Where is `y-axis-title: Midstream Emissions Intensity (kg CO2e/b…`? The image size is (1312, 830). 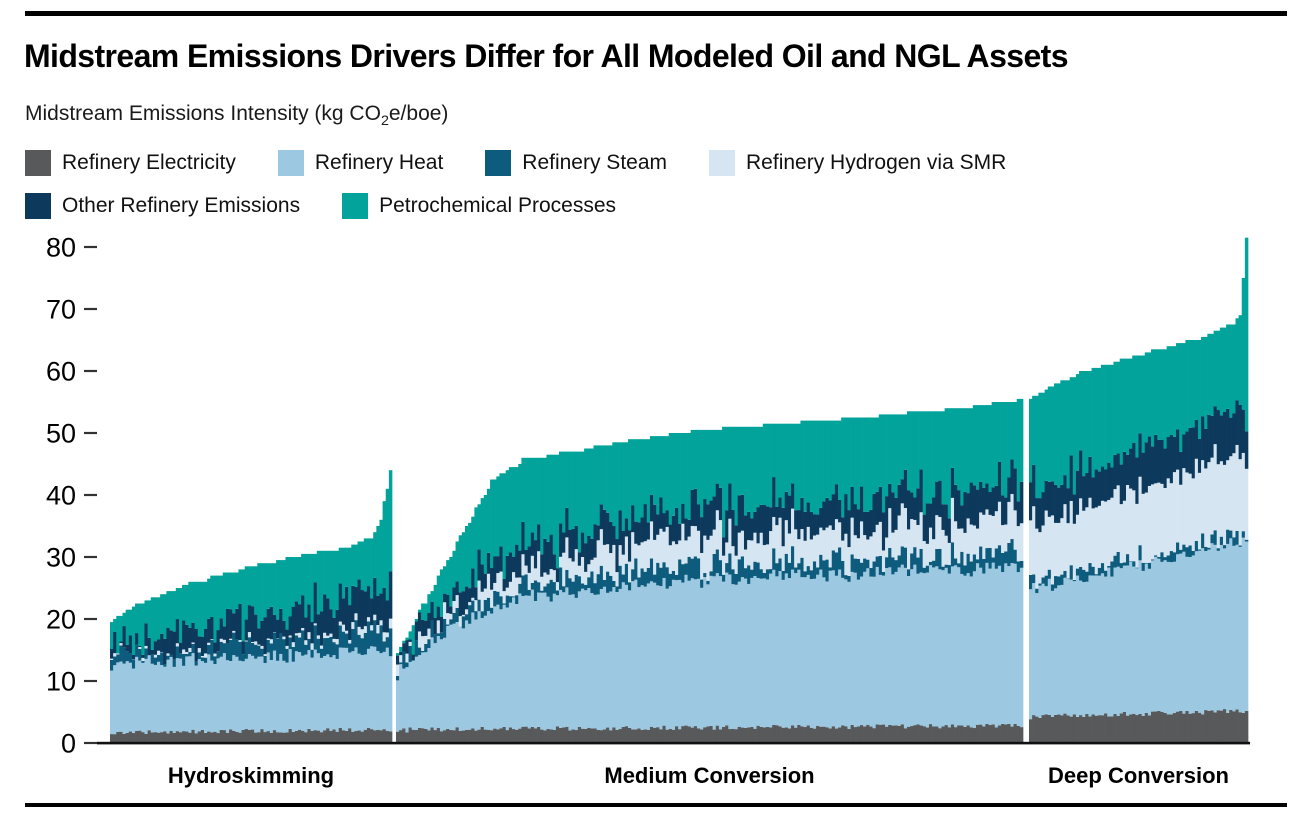
y-axis-title: Midstream Emissions Intensity (kg CO2e/b… is located at coordinates (236, 115).